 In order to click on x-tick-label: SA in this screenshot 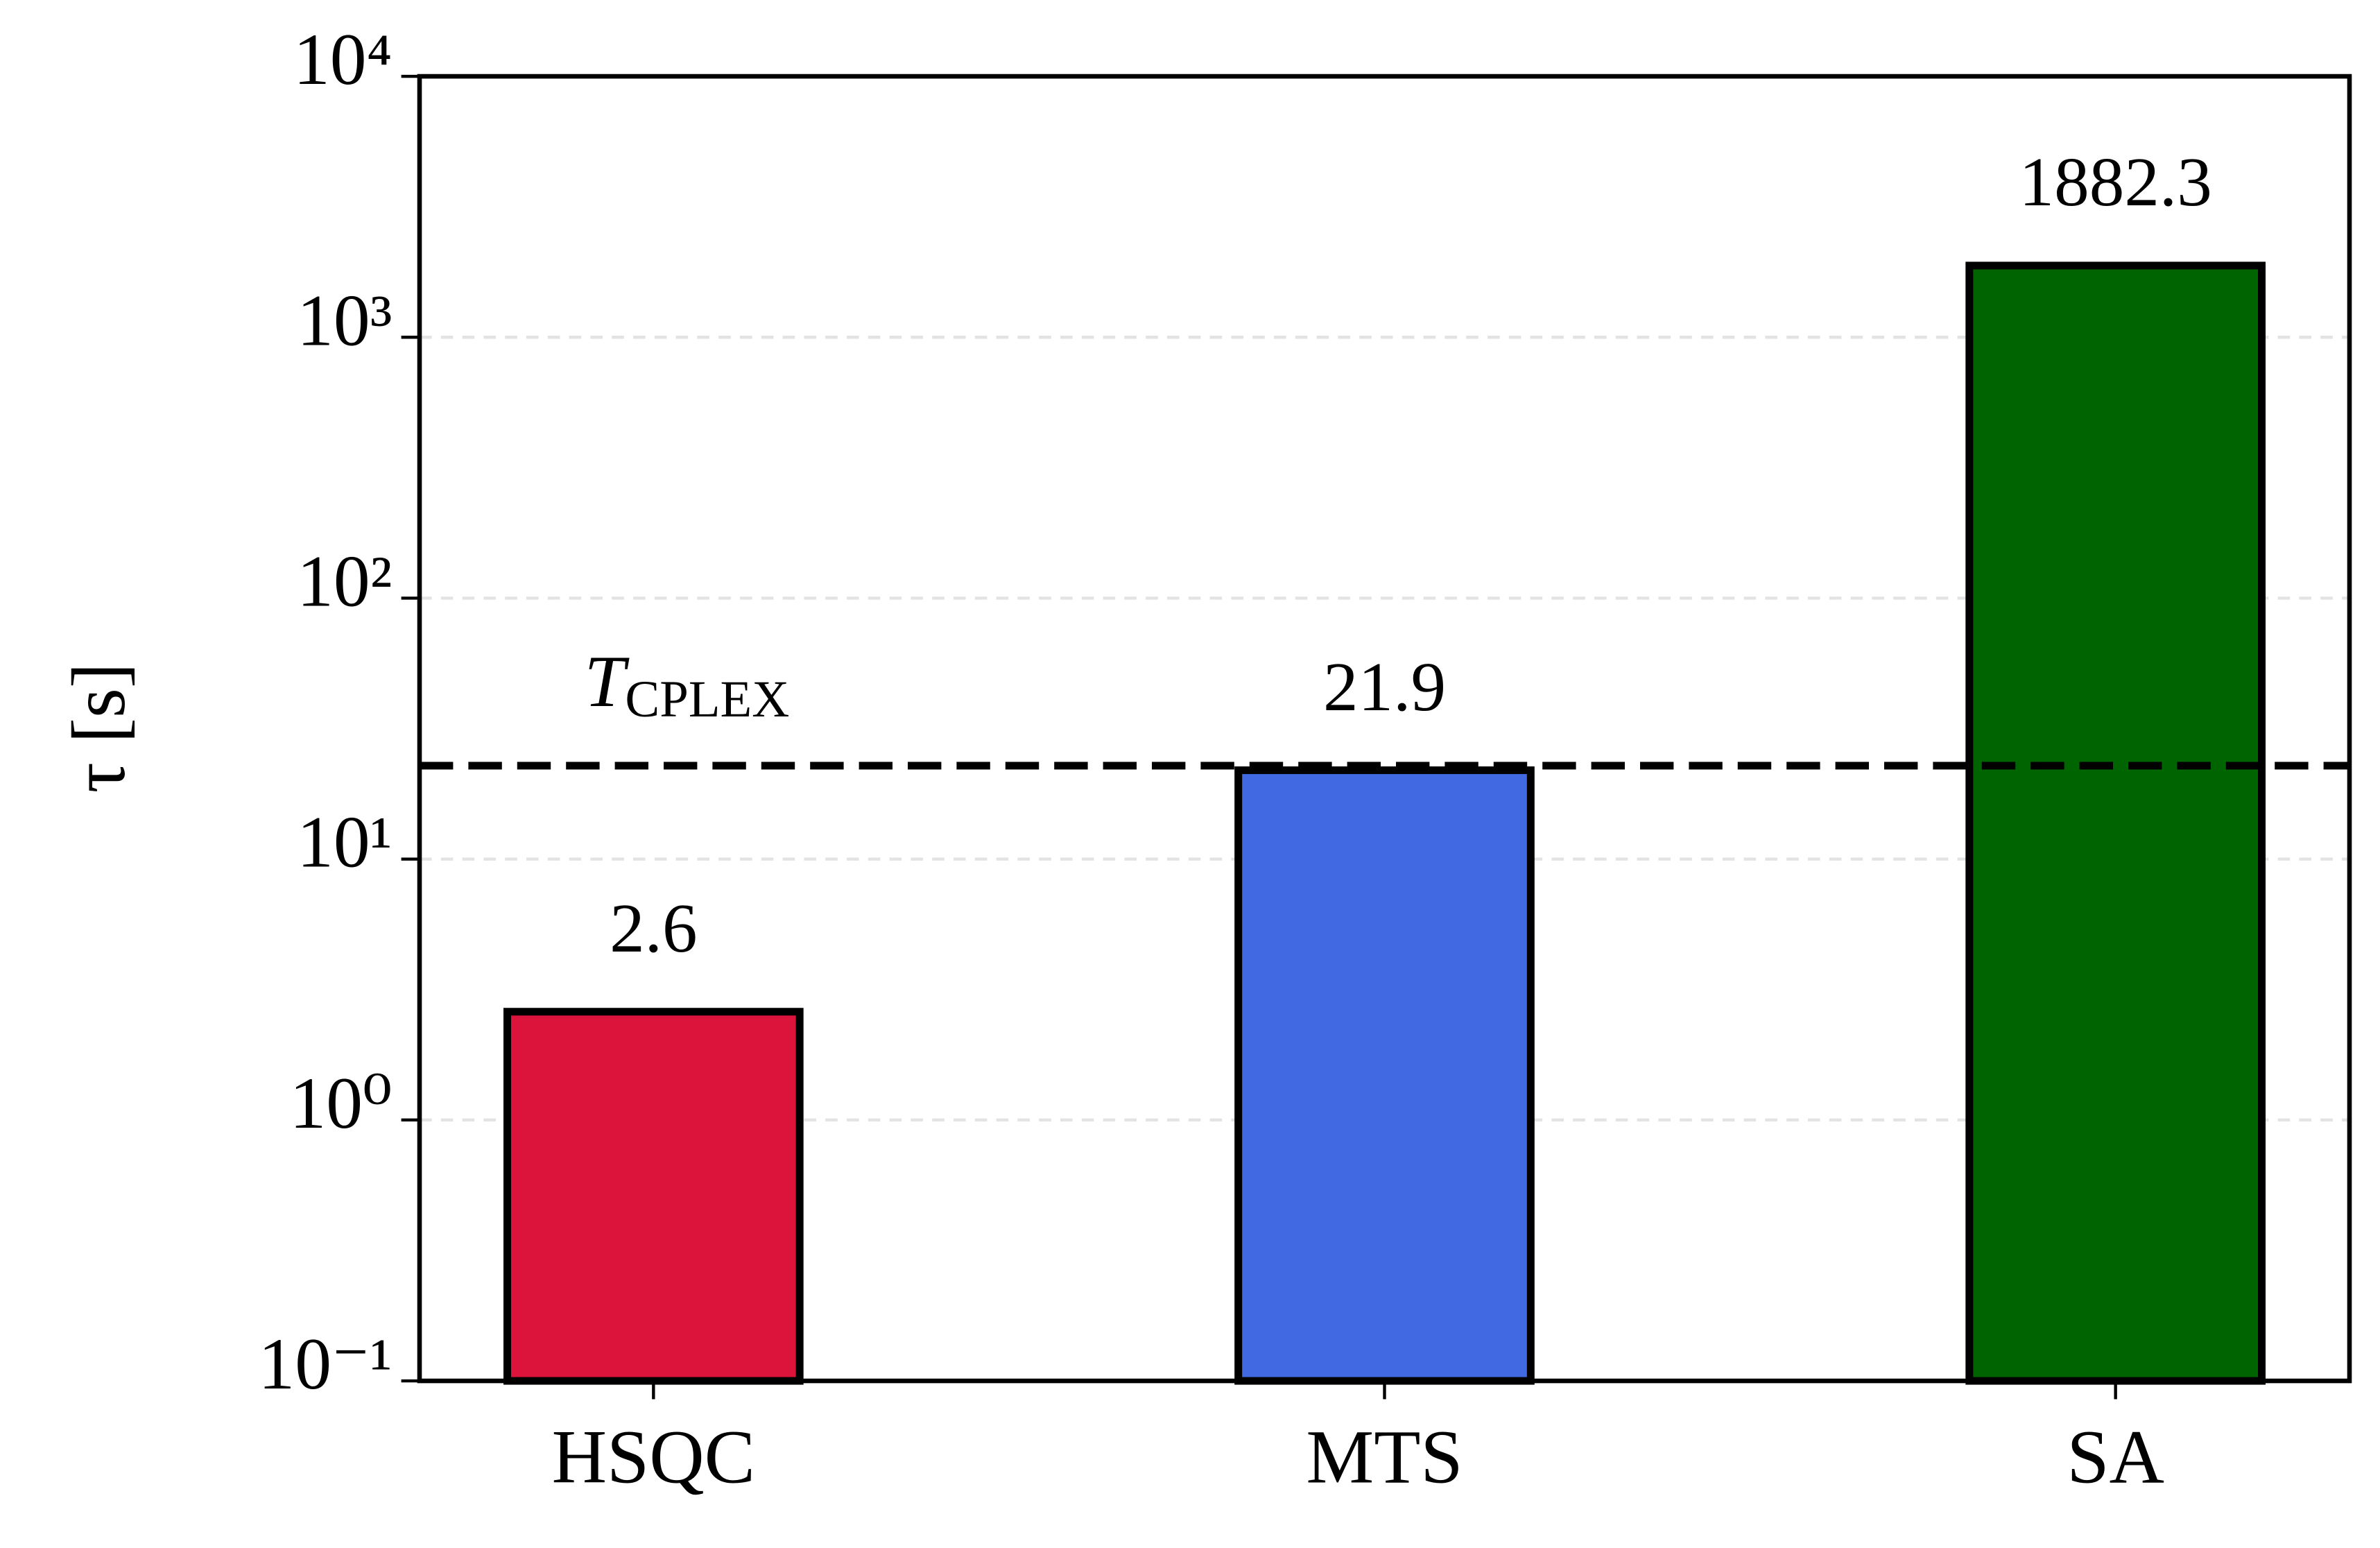, I will do `click(2115, 1456)`.